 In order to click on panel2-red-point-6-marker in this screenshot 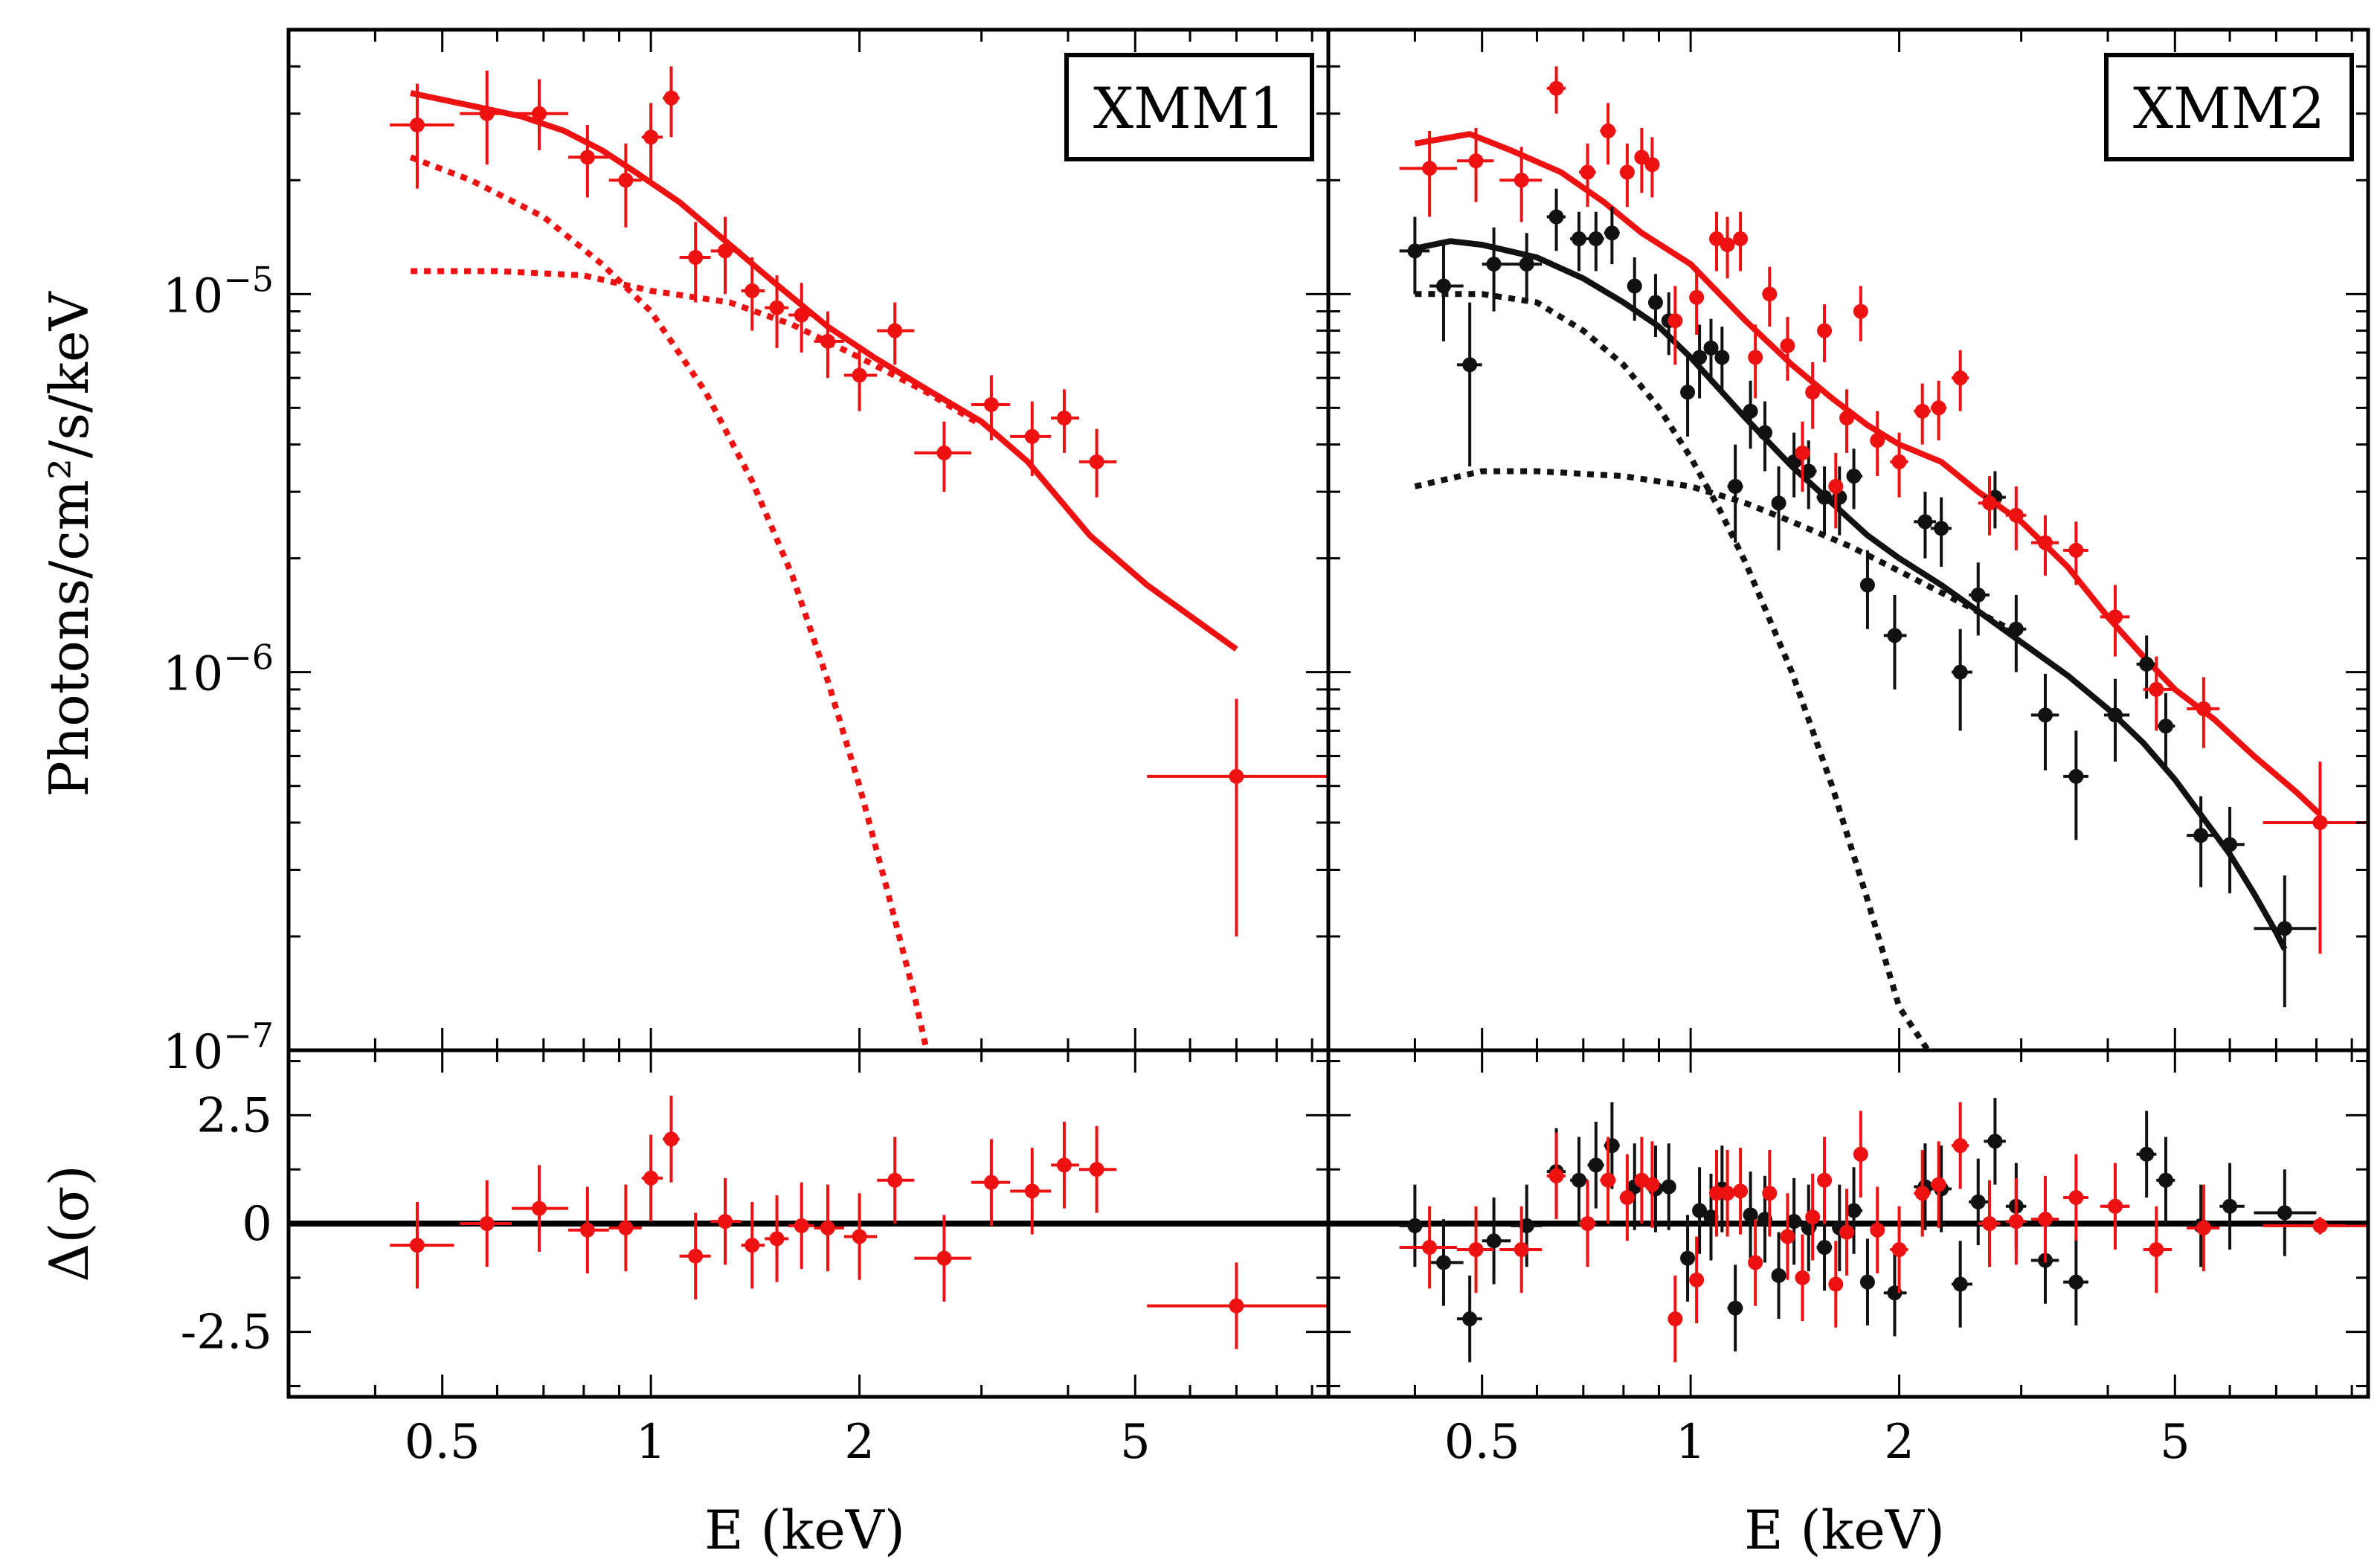, I will do `click(1609, 131)`.